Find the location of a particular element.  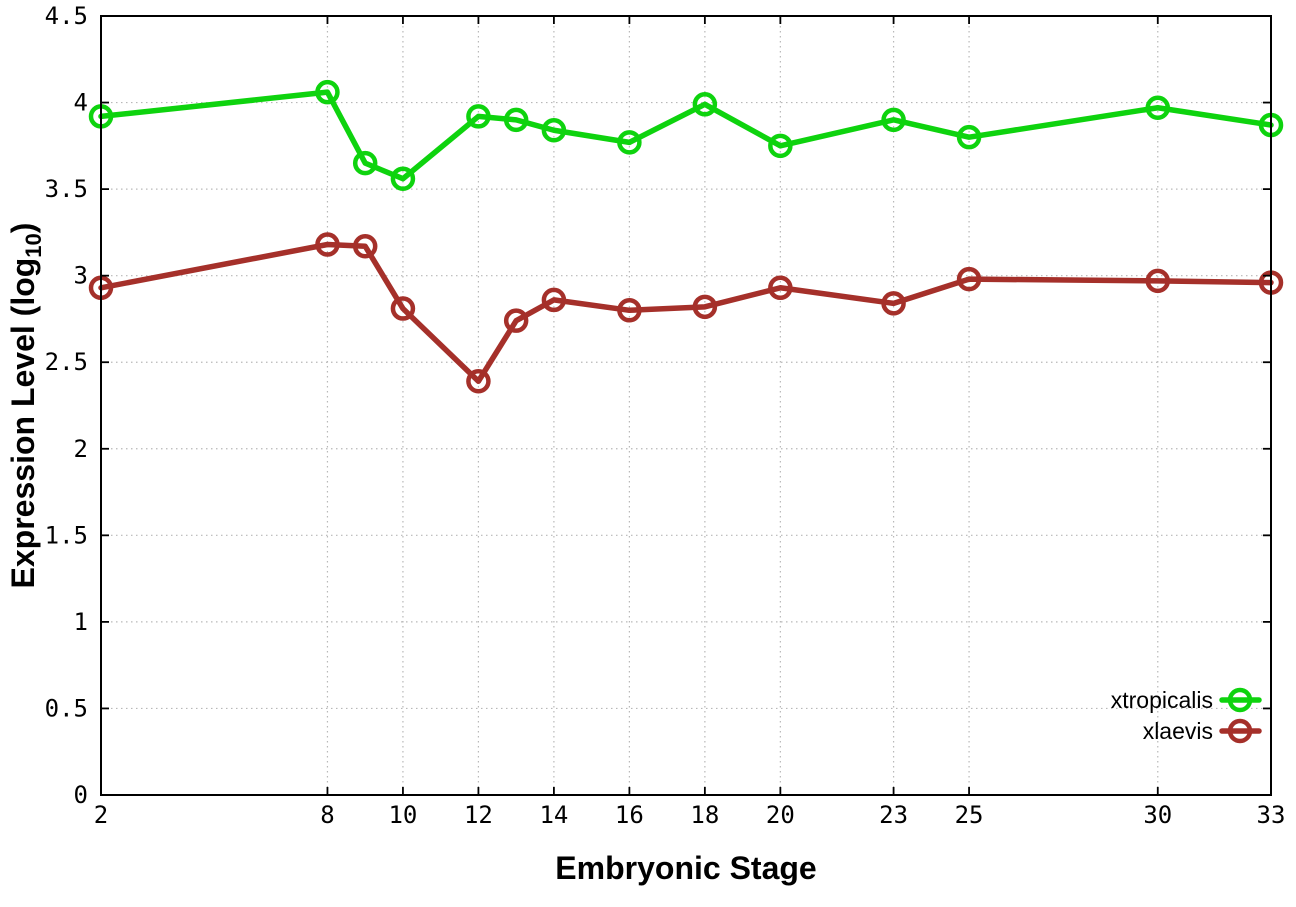

x-tick-label-18: 18 is located at coordinates (704, 815).